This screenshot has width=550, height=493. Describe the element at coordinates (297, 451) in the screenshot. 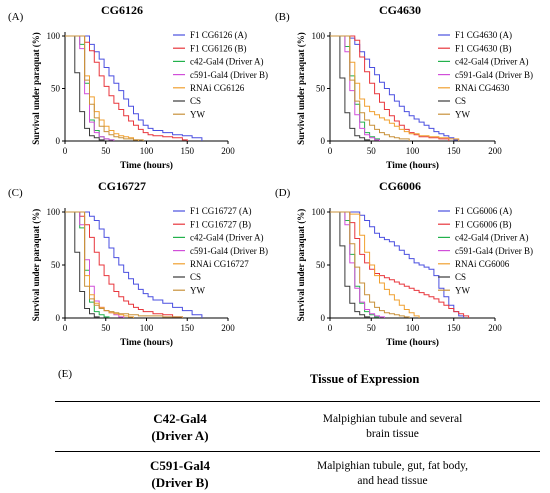

I see `table-rule-middle` at that location.